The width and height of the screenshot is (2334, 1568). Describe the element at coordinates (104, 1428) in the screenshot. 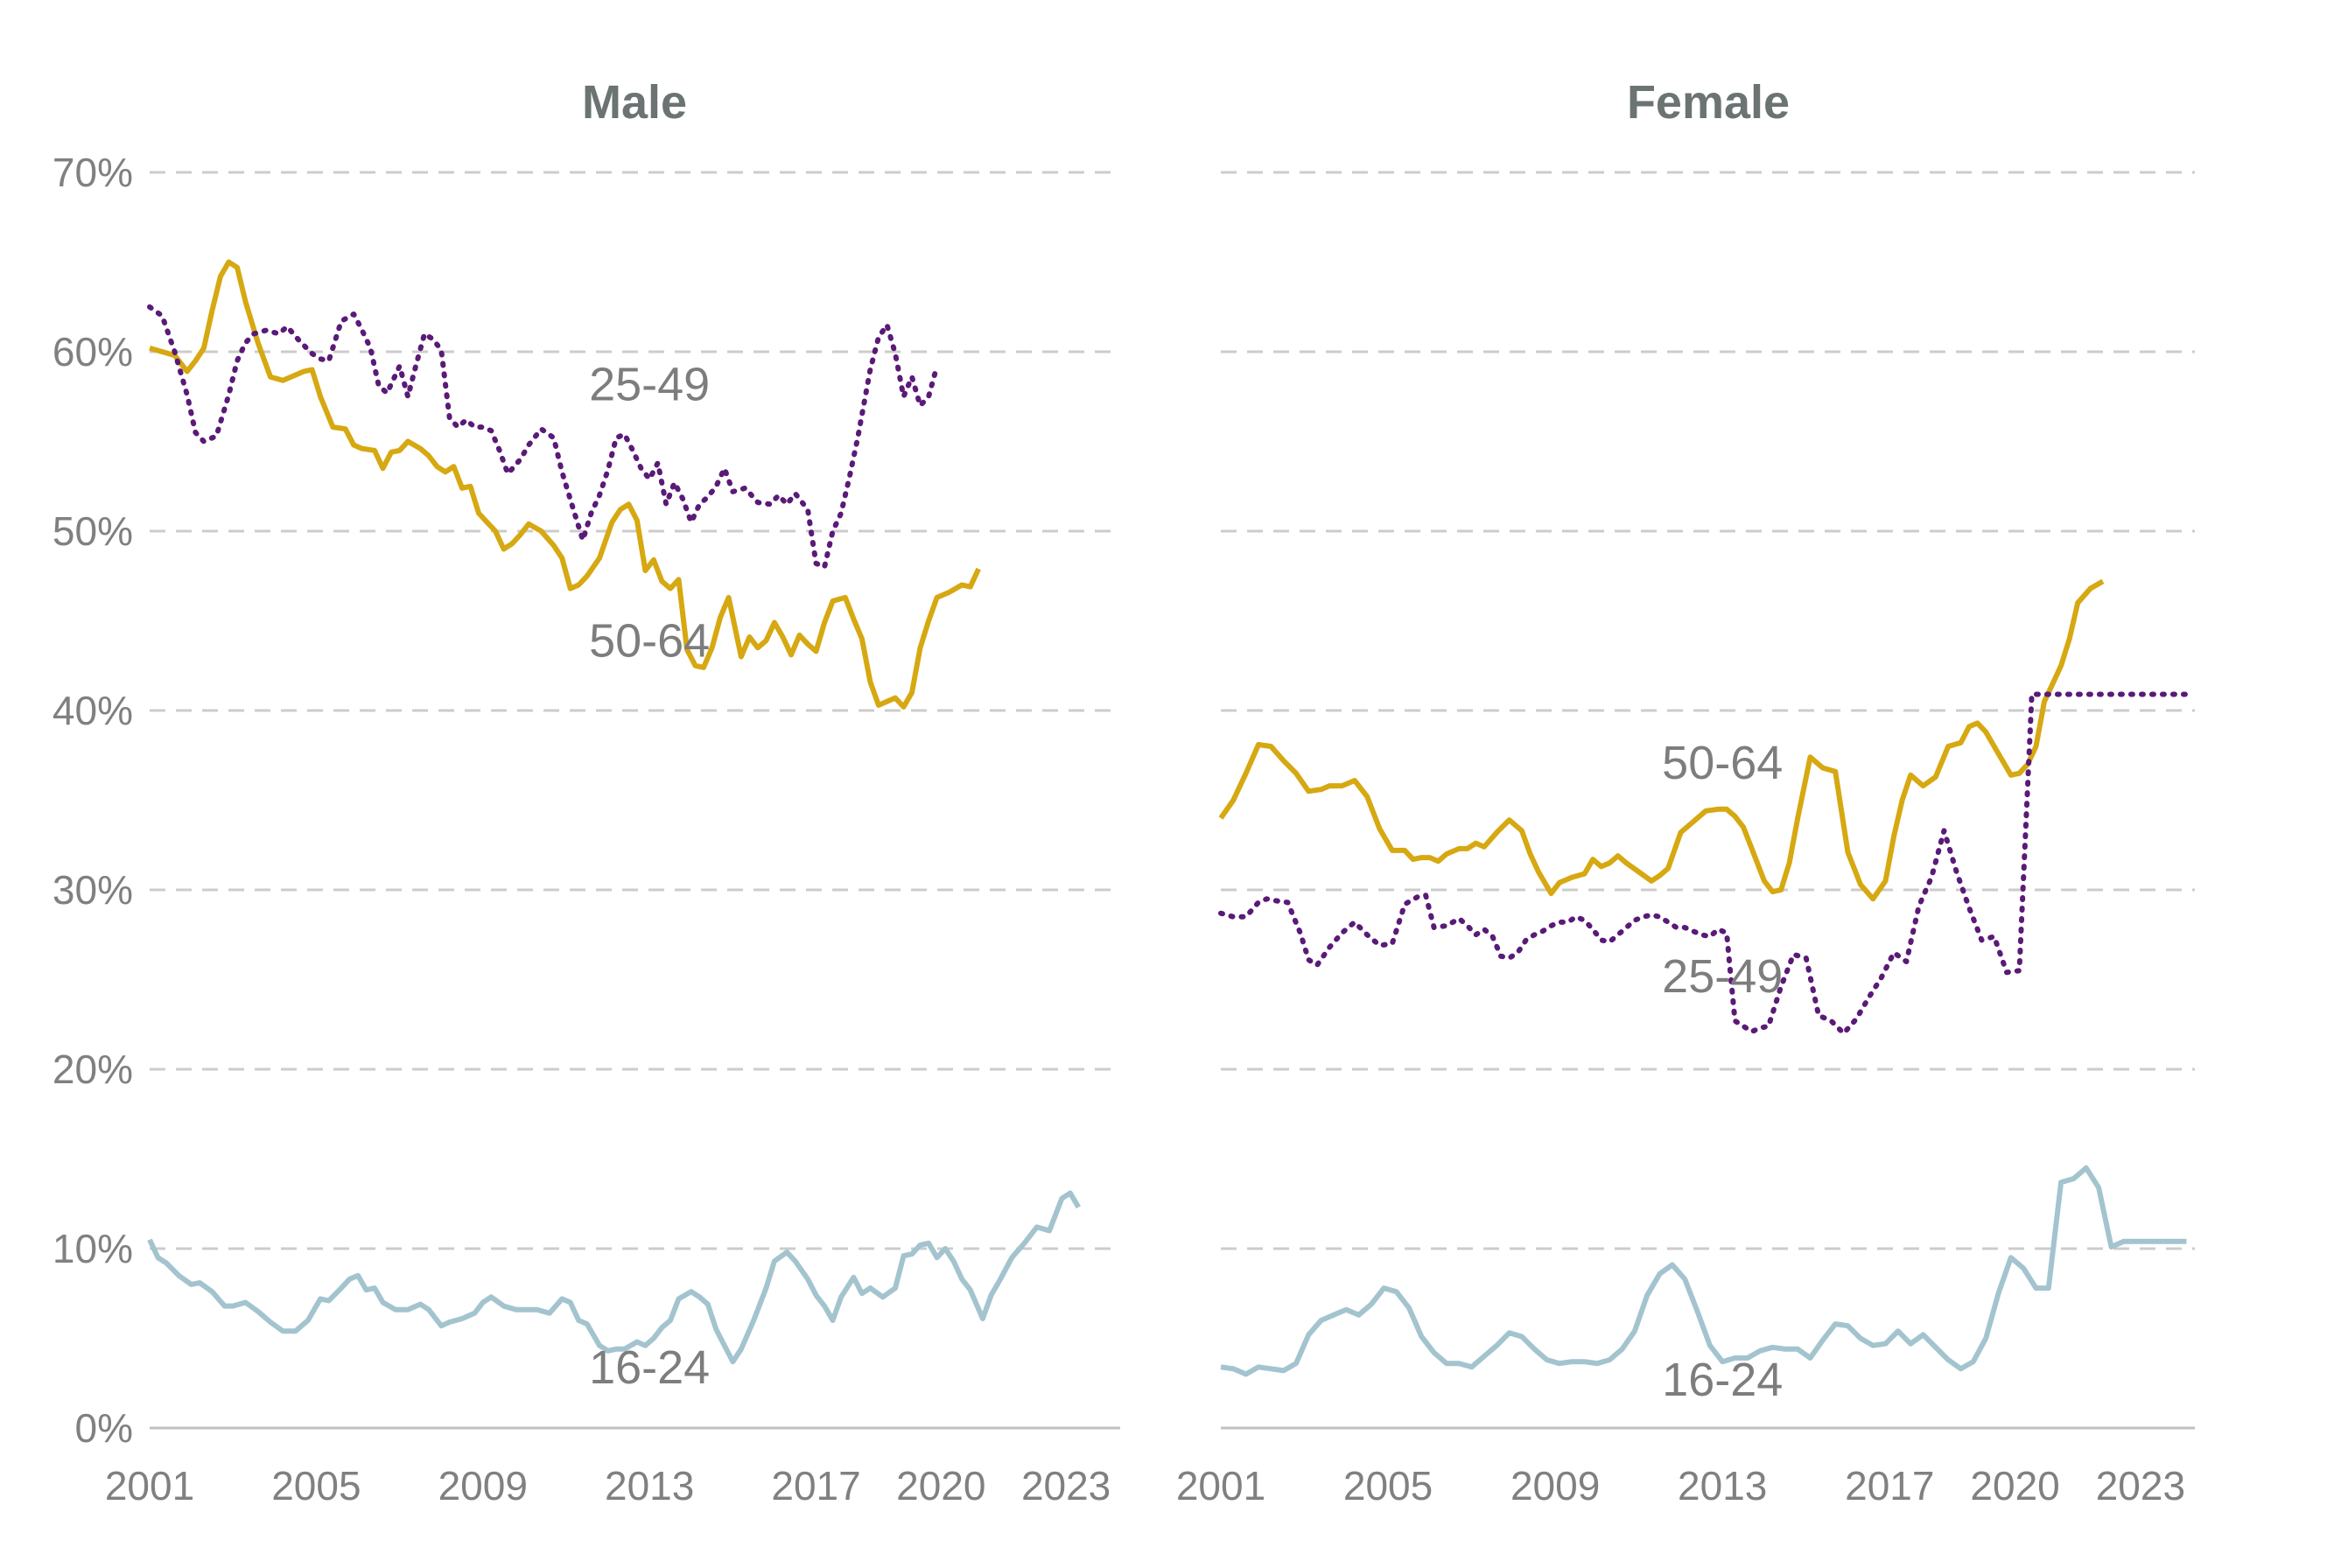

I see `y-tick-label: 0%` at that location.